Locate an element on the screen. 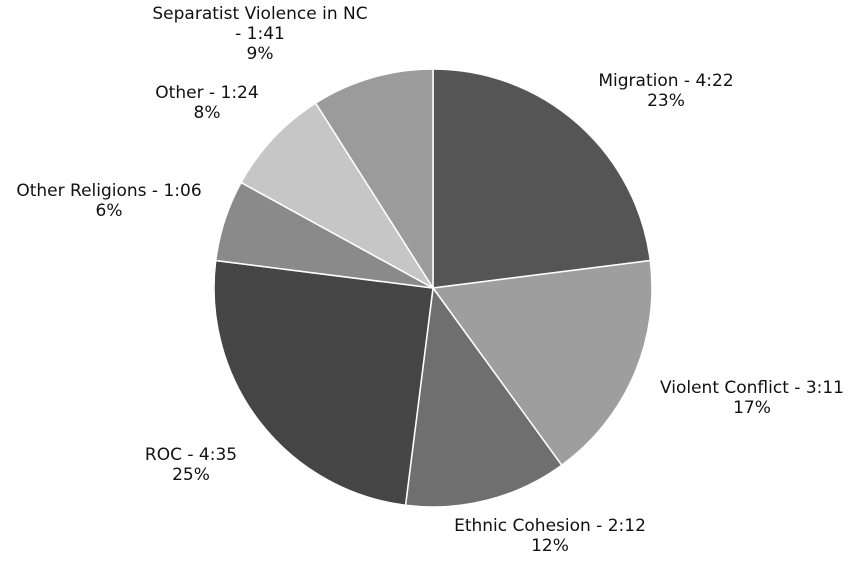  slice-label: ROC - 4:35 25% is located at coordinates (191, 465).